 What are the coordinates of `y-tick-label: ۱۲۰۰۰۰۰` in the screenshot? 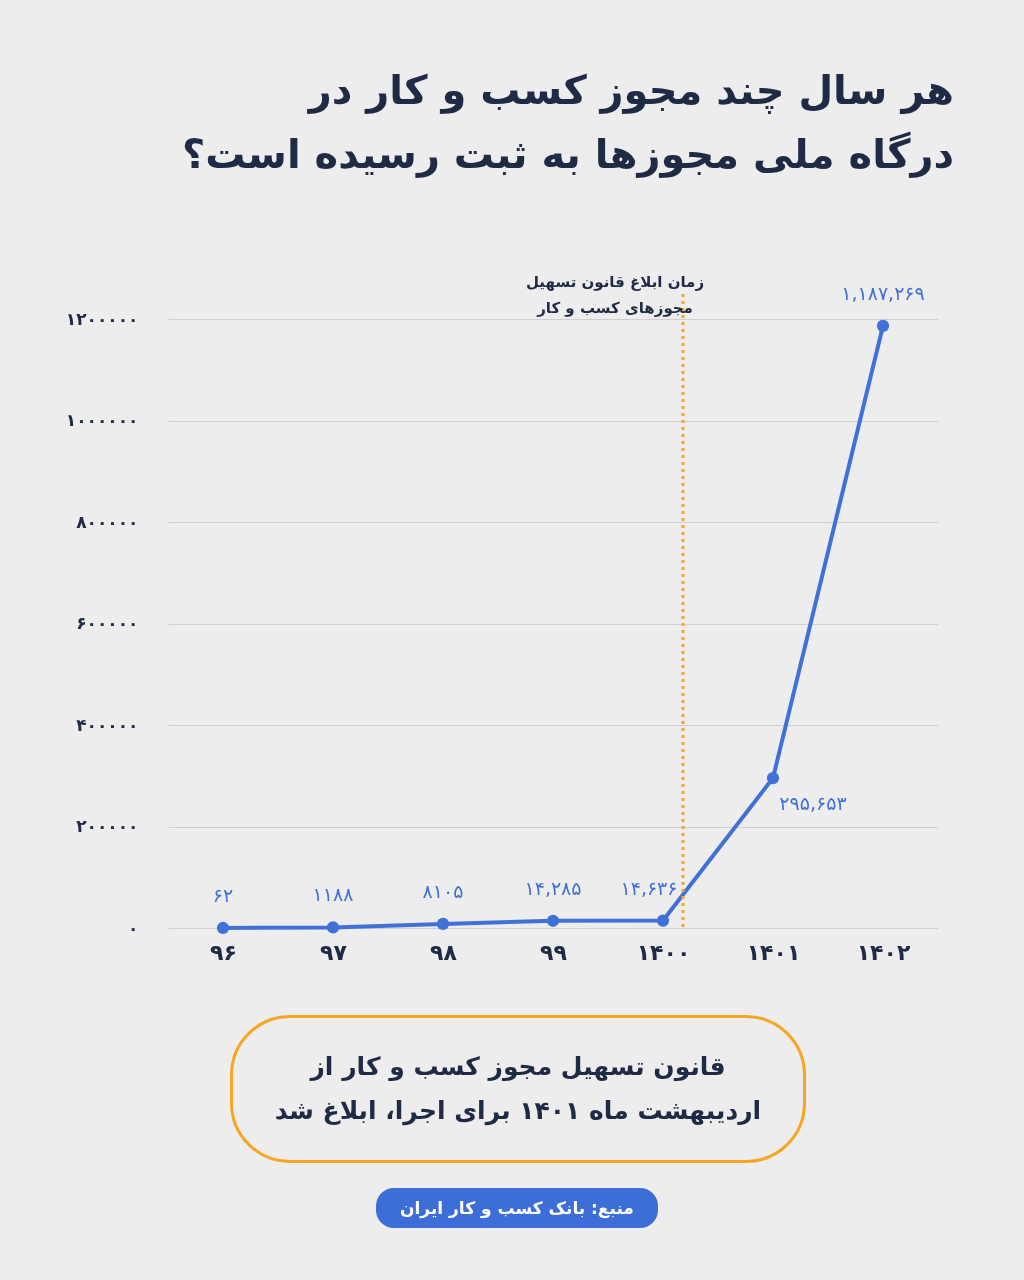 It's located at (102, 318).